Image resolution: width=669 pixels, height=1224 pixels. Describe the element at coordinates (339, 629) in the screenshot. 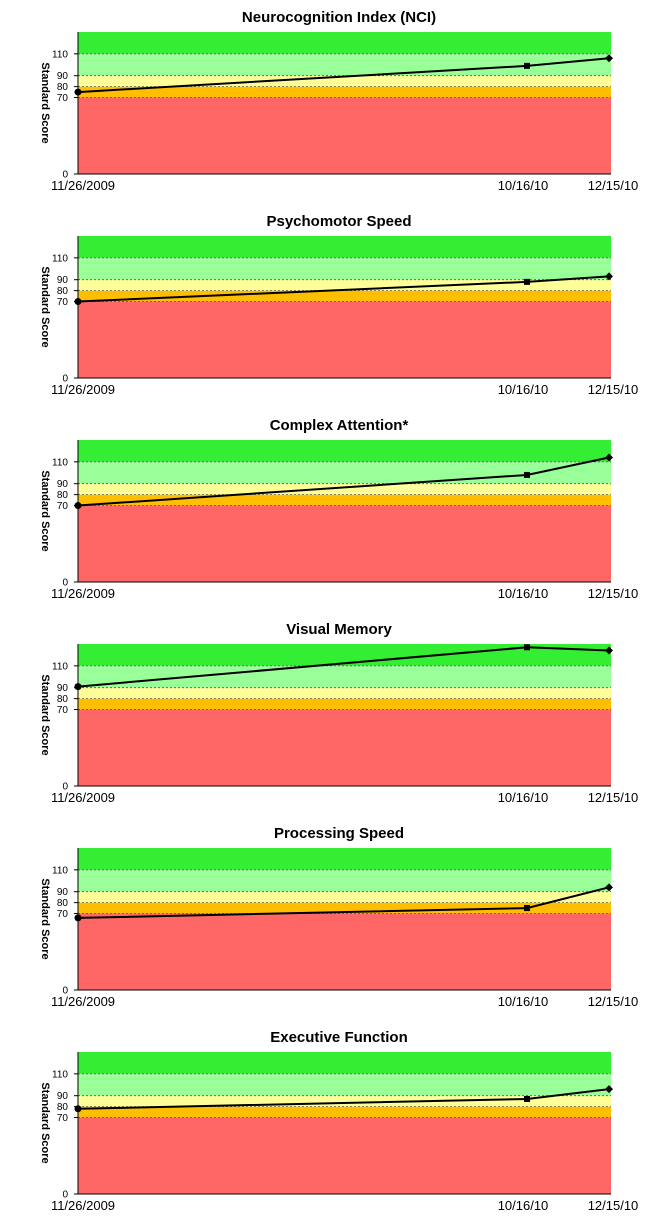

I see `chart-title: Visual Memory` at that location.